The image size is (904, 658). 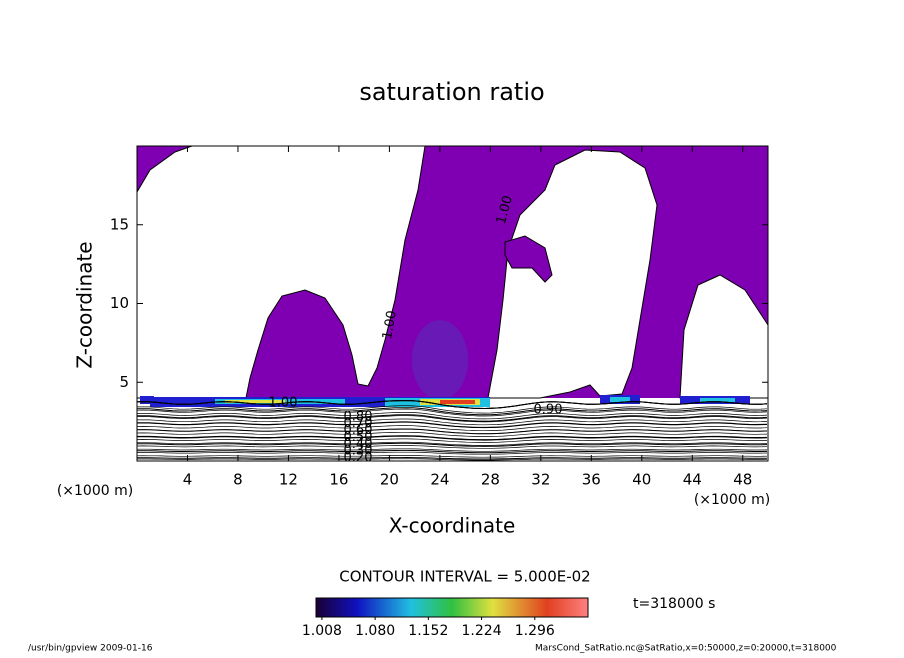 I want to click on x-tick-label: 4, so click(x=188, y=480).